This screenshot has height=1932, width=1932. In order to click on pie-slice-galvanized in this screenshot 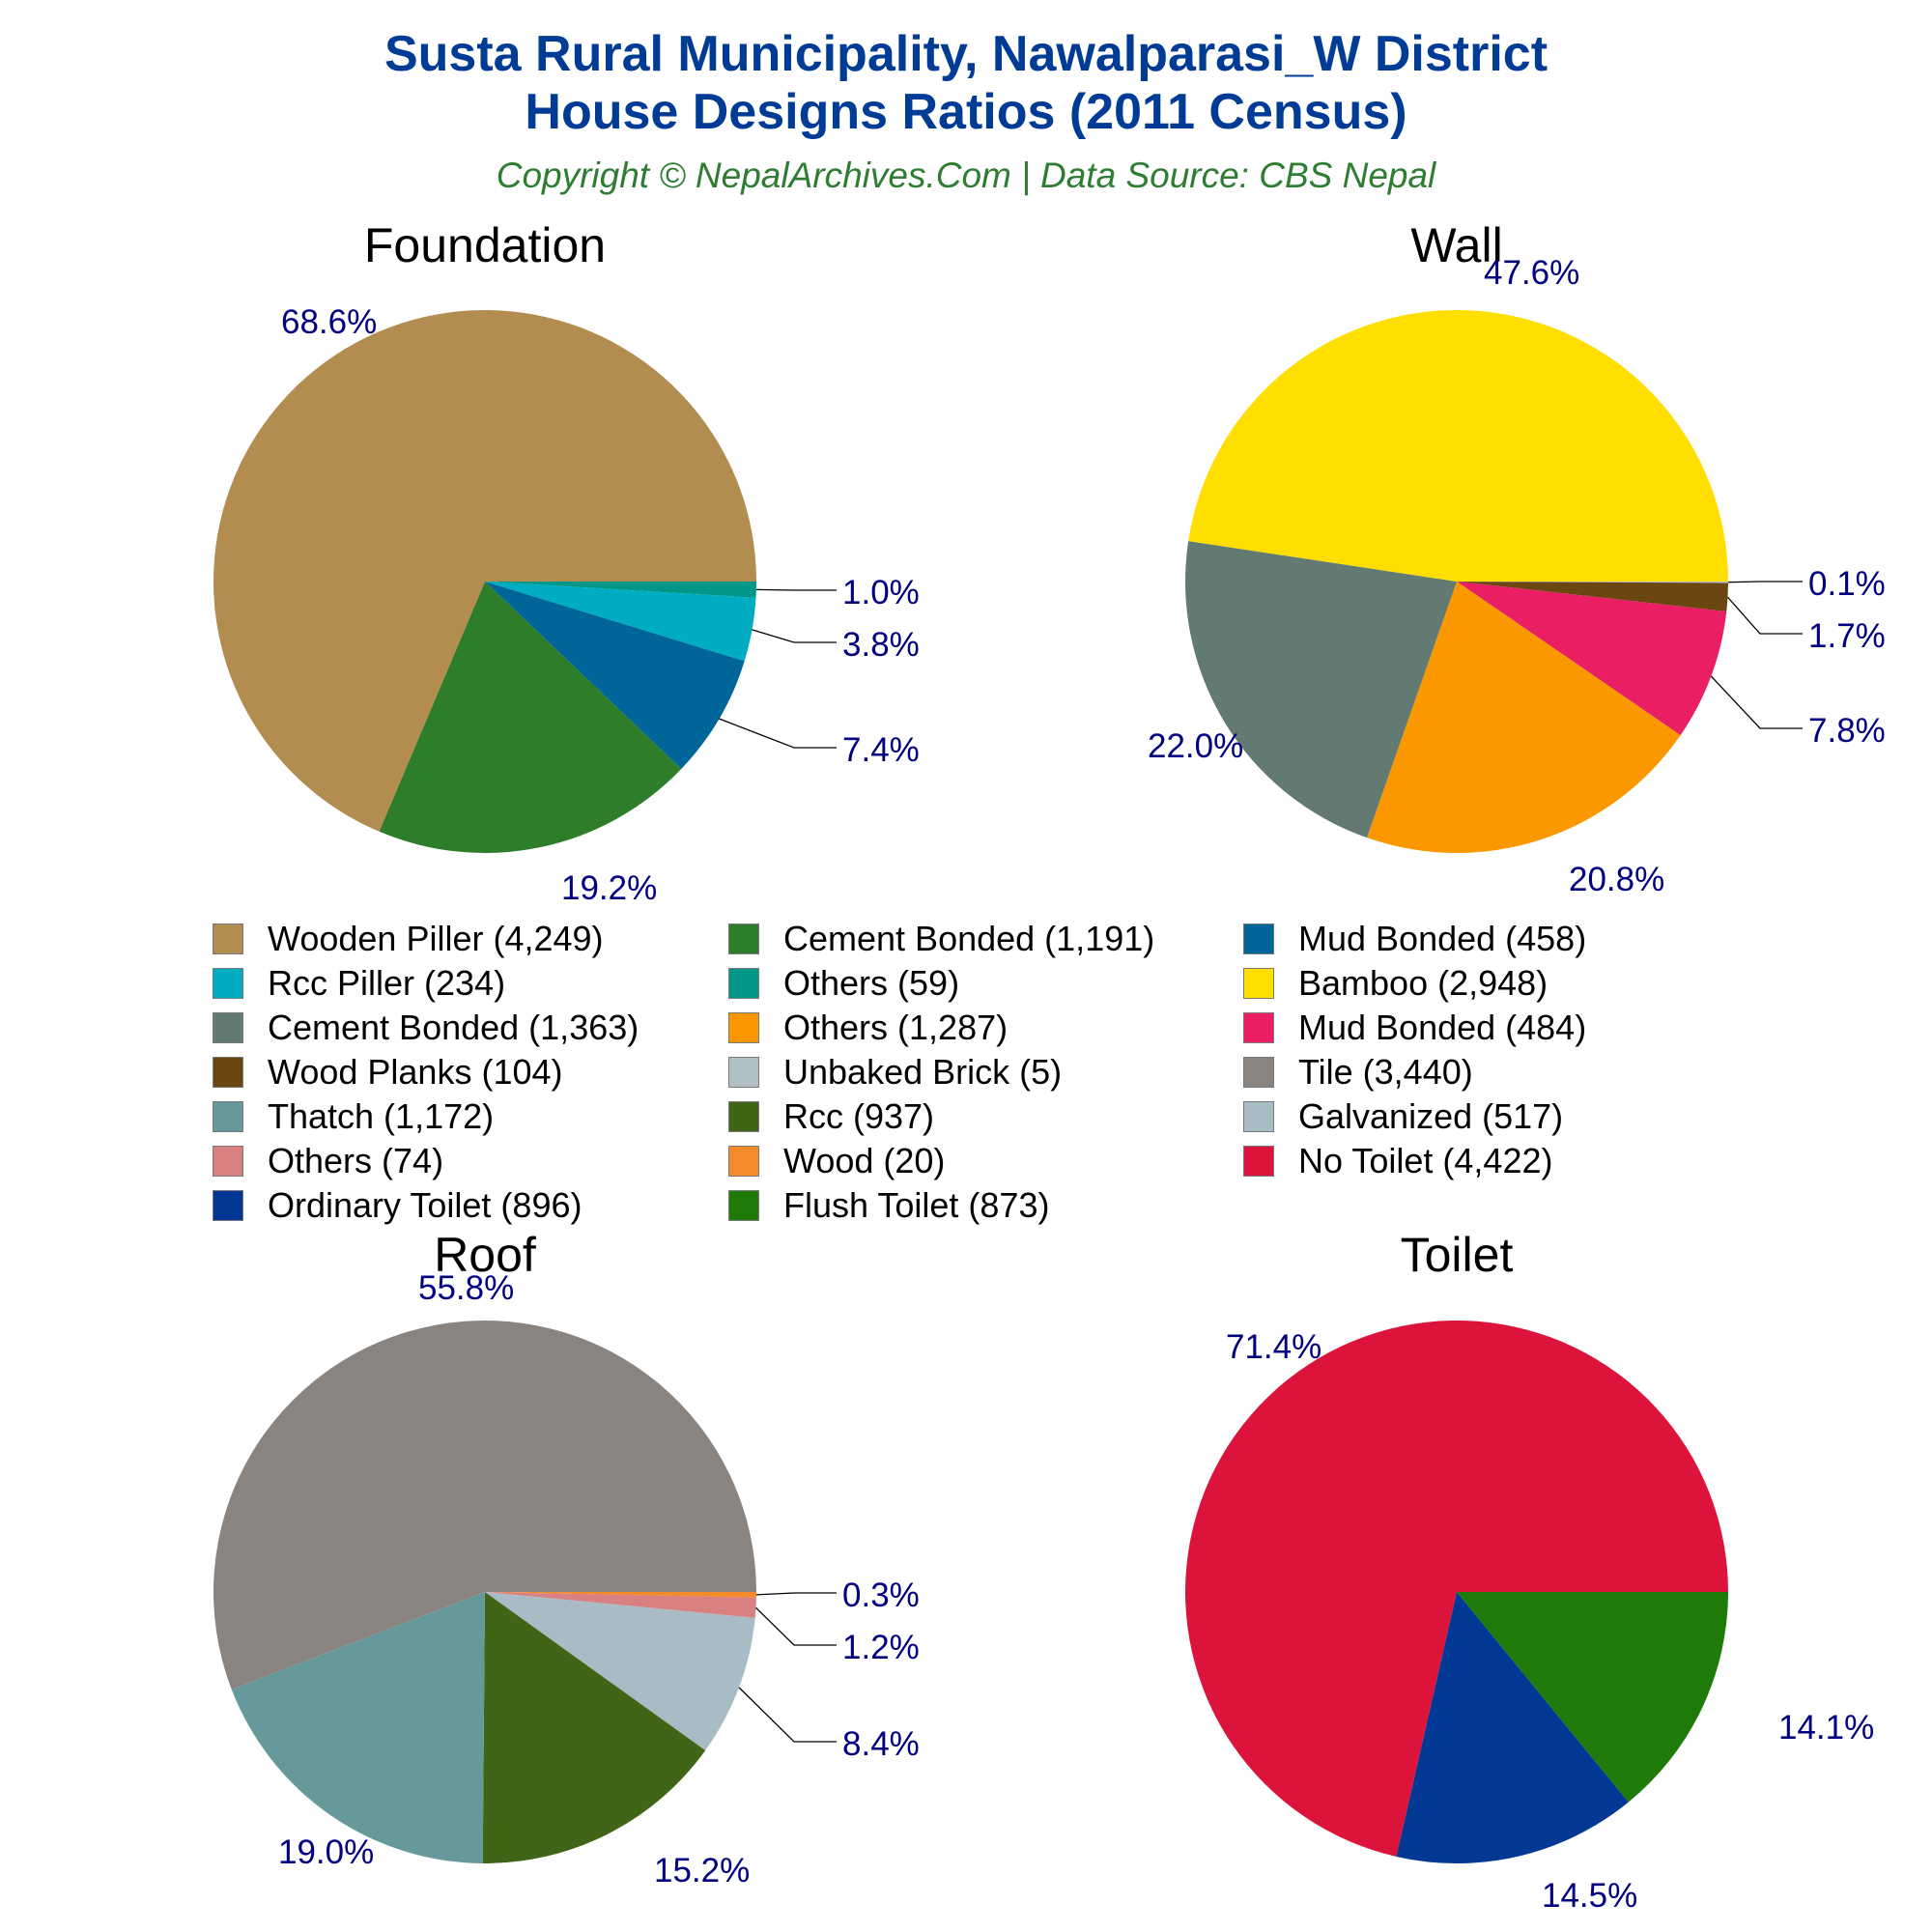, I will do `click(620, 1671)`.